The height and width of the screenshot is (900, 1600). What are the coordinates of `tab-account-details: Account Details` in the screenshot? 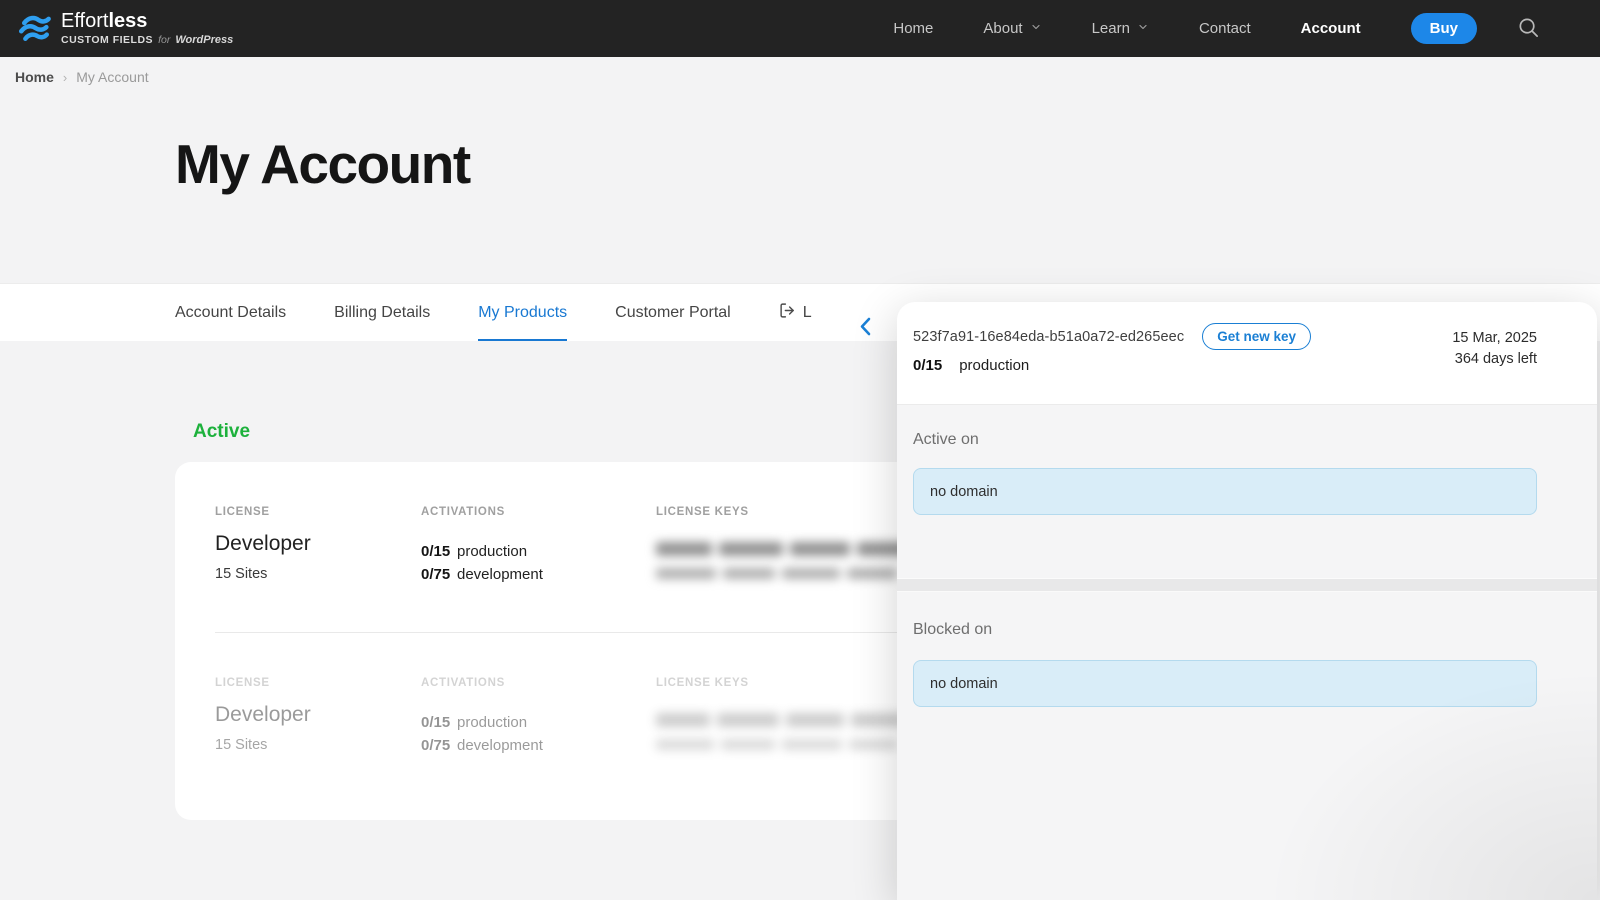 It's located at (231, 312).